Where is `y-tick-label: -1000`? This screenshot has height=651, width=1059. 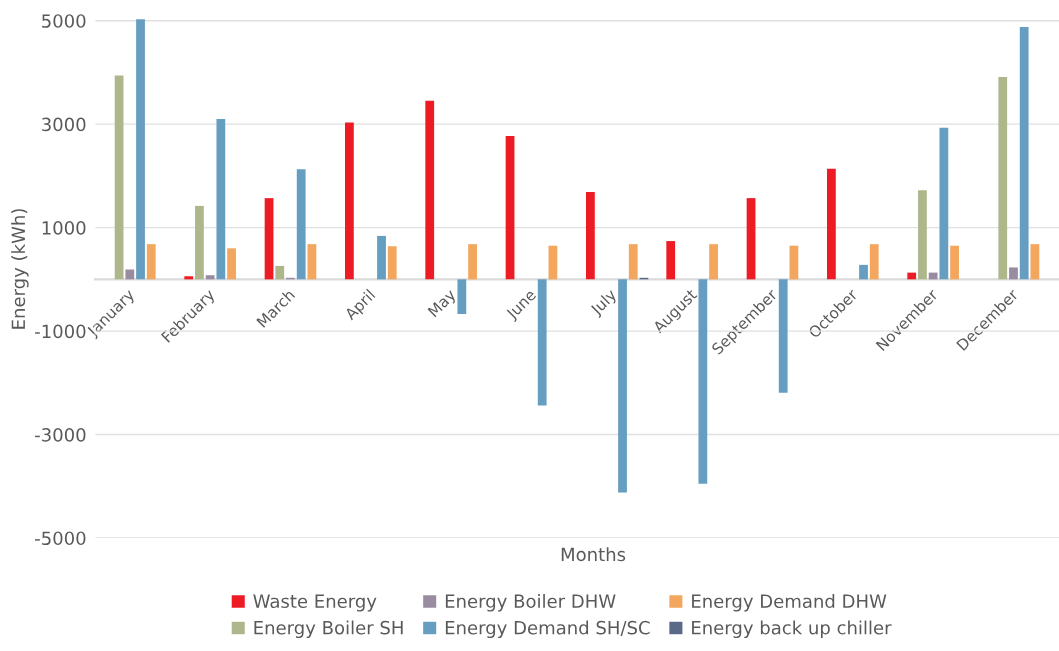 y-tick-label: -1000 is located at coordinates (60, 331).